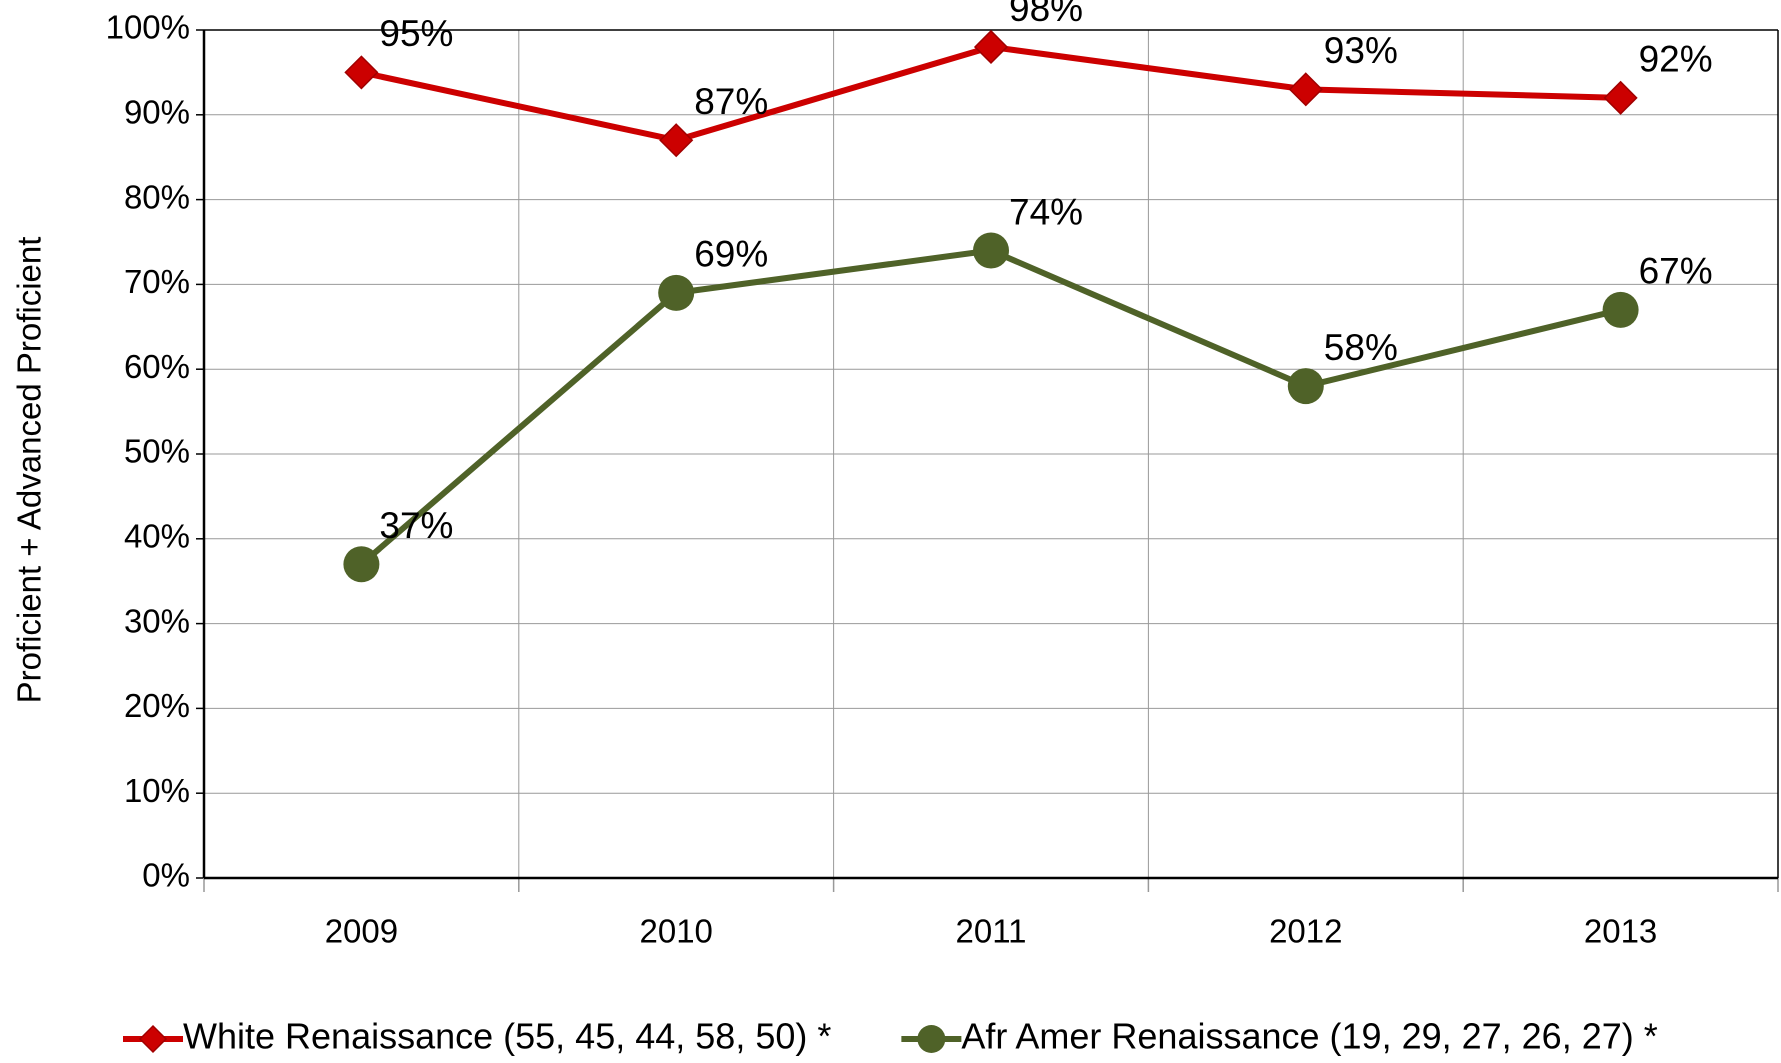 Image resolution: width=1781 pixels, height=1063 pixels. What do you see at coordinates (1305, 931) in the screenshot?
I see `x-tick-label: 2012` at bounding box center [1305, 931].